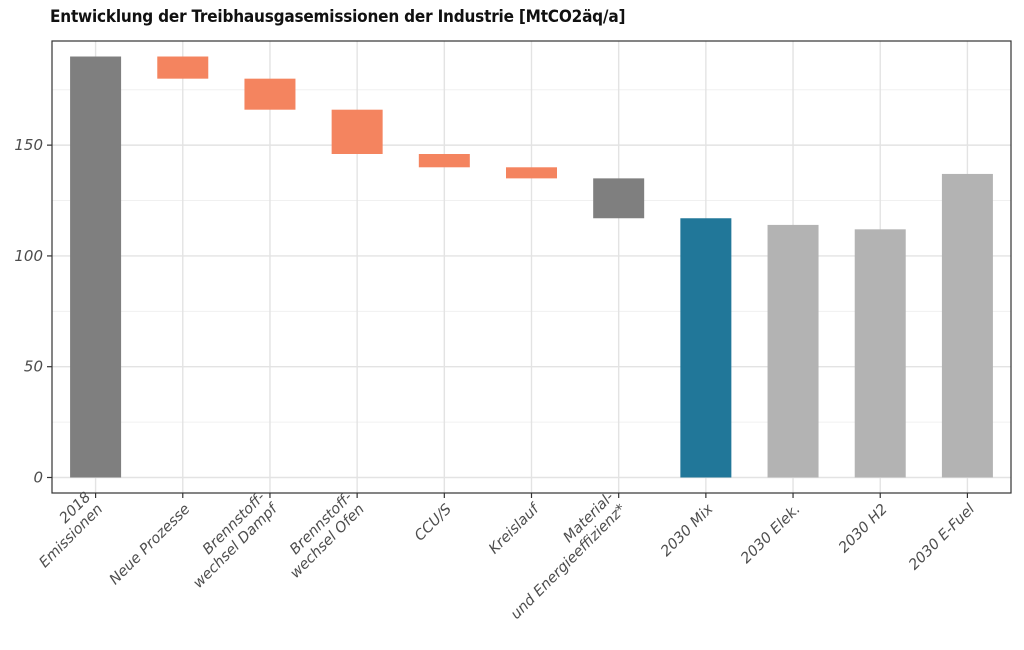 The width and height of the screenshot is (1024, 650). What do you see at coordinates (230, 540) in the screenshot?
I see `x-tick-label: Brennstoff-wechsel Dampf` at bounding box center [230, 540].